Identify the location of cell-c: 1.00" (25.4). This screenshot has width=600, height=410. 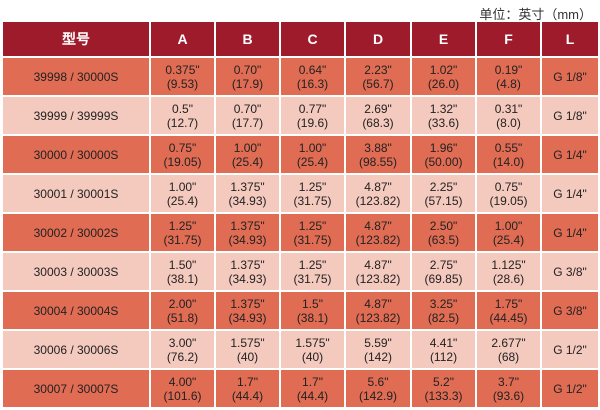
(312, 154).